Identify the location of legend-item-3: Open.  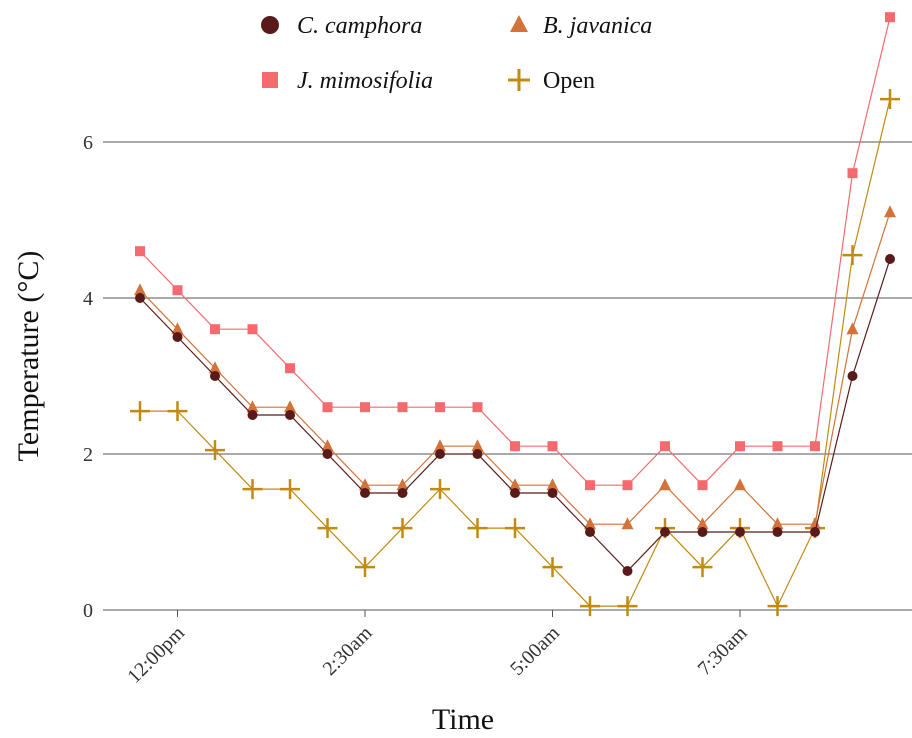
(551, 81).